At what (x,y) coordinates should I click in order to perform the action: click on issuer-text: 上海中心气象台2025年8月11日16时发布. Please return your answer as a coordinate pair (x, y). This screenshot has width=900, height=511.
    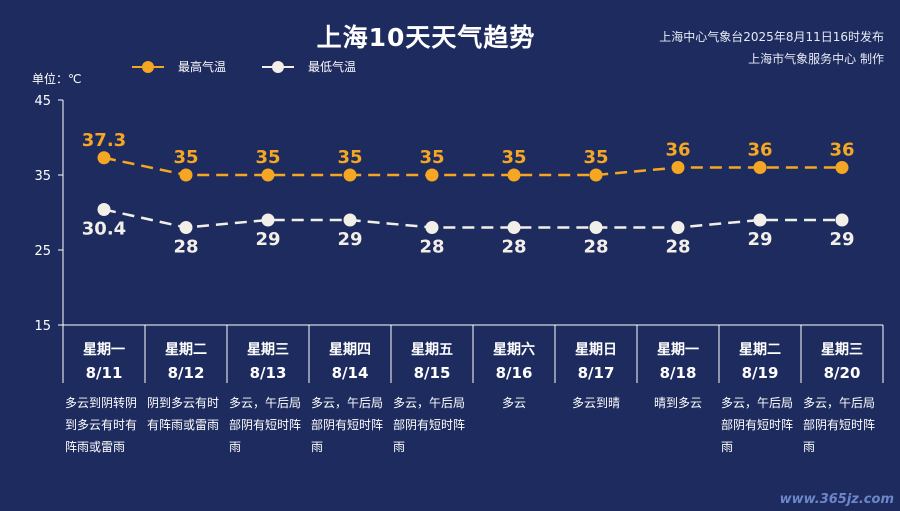
    Looking at the image, I should click on (771, 37).